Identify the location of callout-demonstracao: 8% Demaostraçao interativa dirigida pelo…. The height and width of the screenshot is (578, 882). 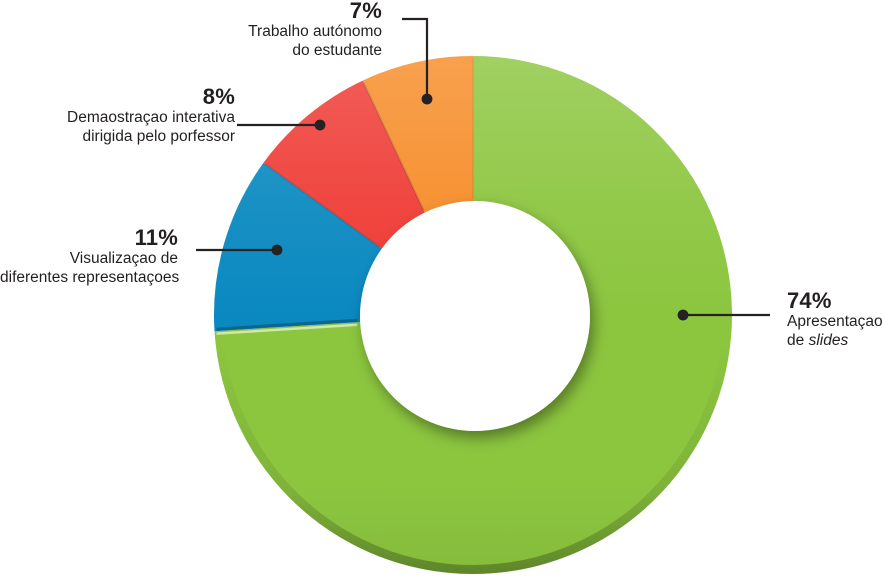
(127, 115).